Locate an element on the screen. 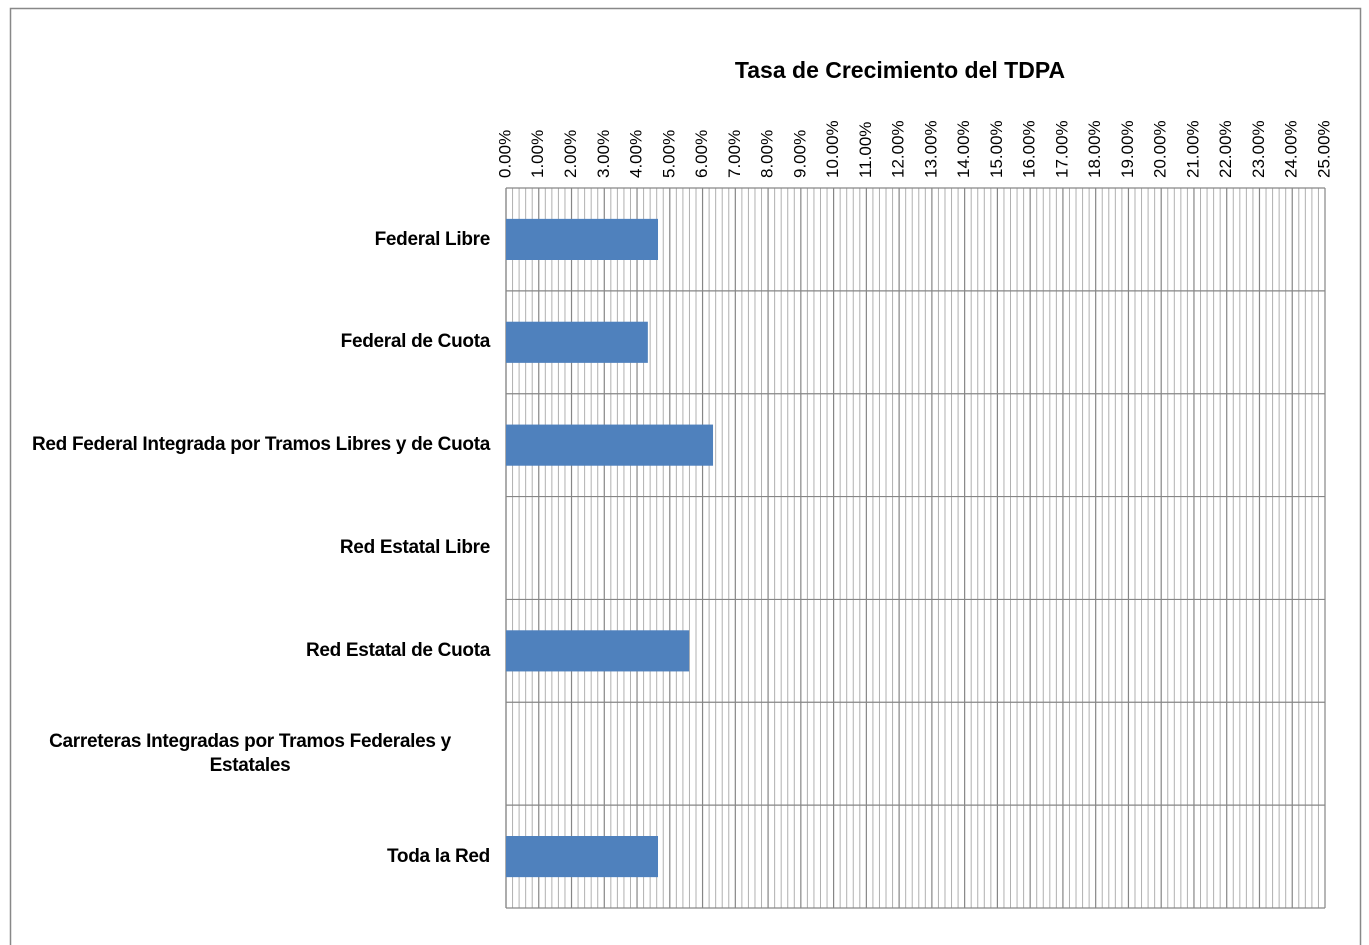 This screenshot has width=1369, height=945. x-tick-label: 19.00% is located at coordinates (1127, 149).